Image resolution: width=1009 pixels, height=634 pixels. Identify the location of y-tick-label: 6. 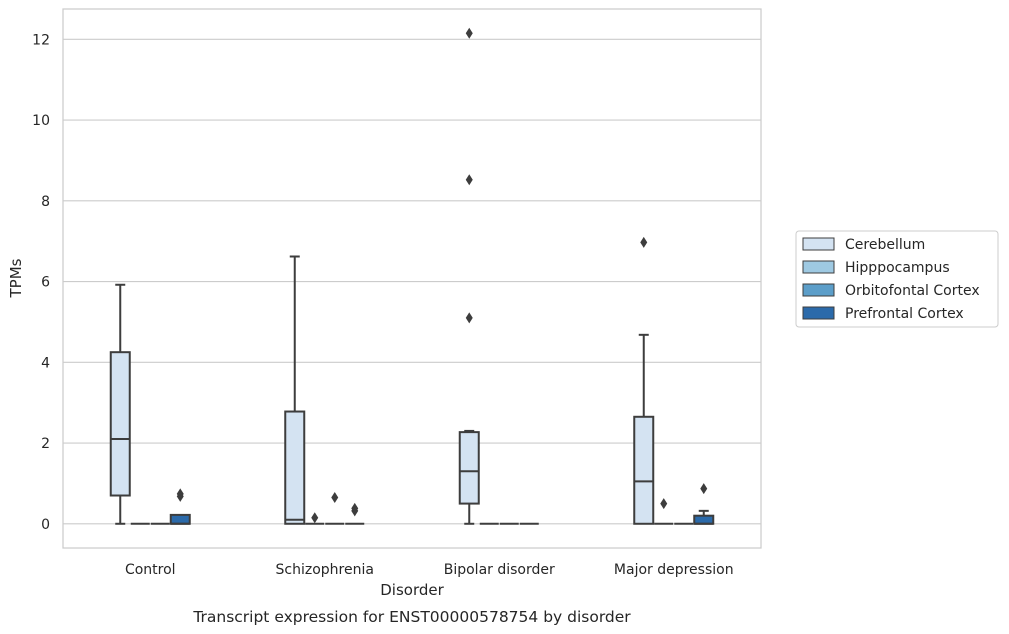
(45, 283).